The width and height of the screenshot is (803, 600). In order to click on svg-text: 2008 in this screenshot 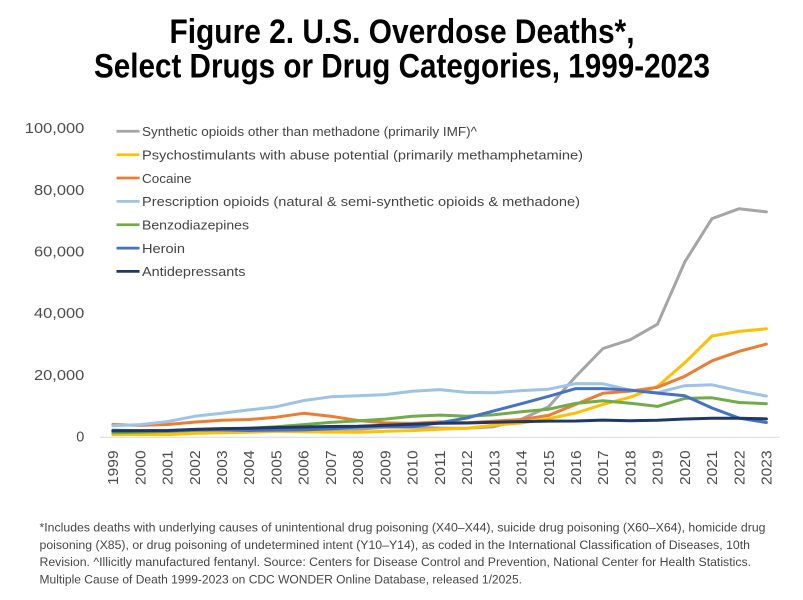, I will do `click(359, 467)`.